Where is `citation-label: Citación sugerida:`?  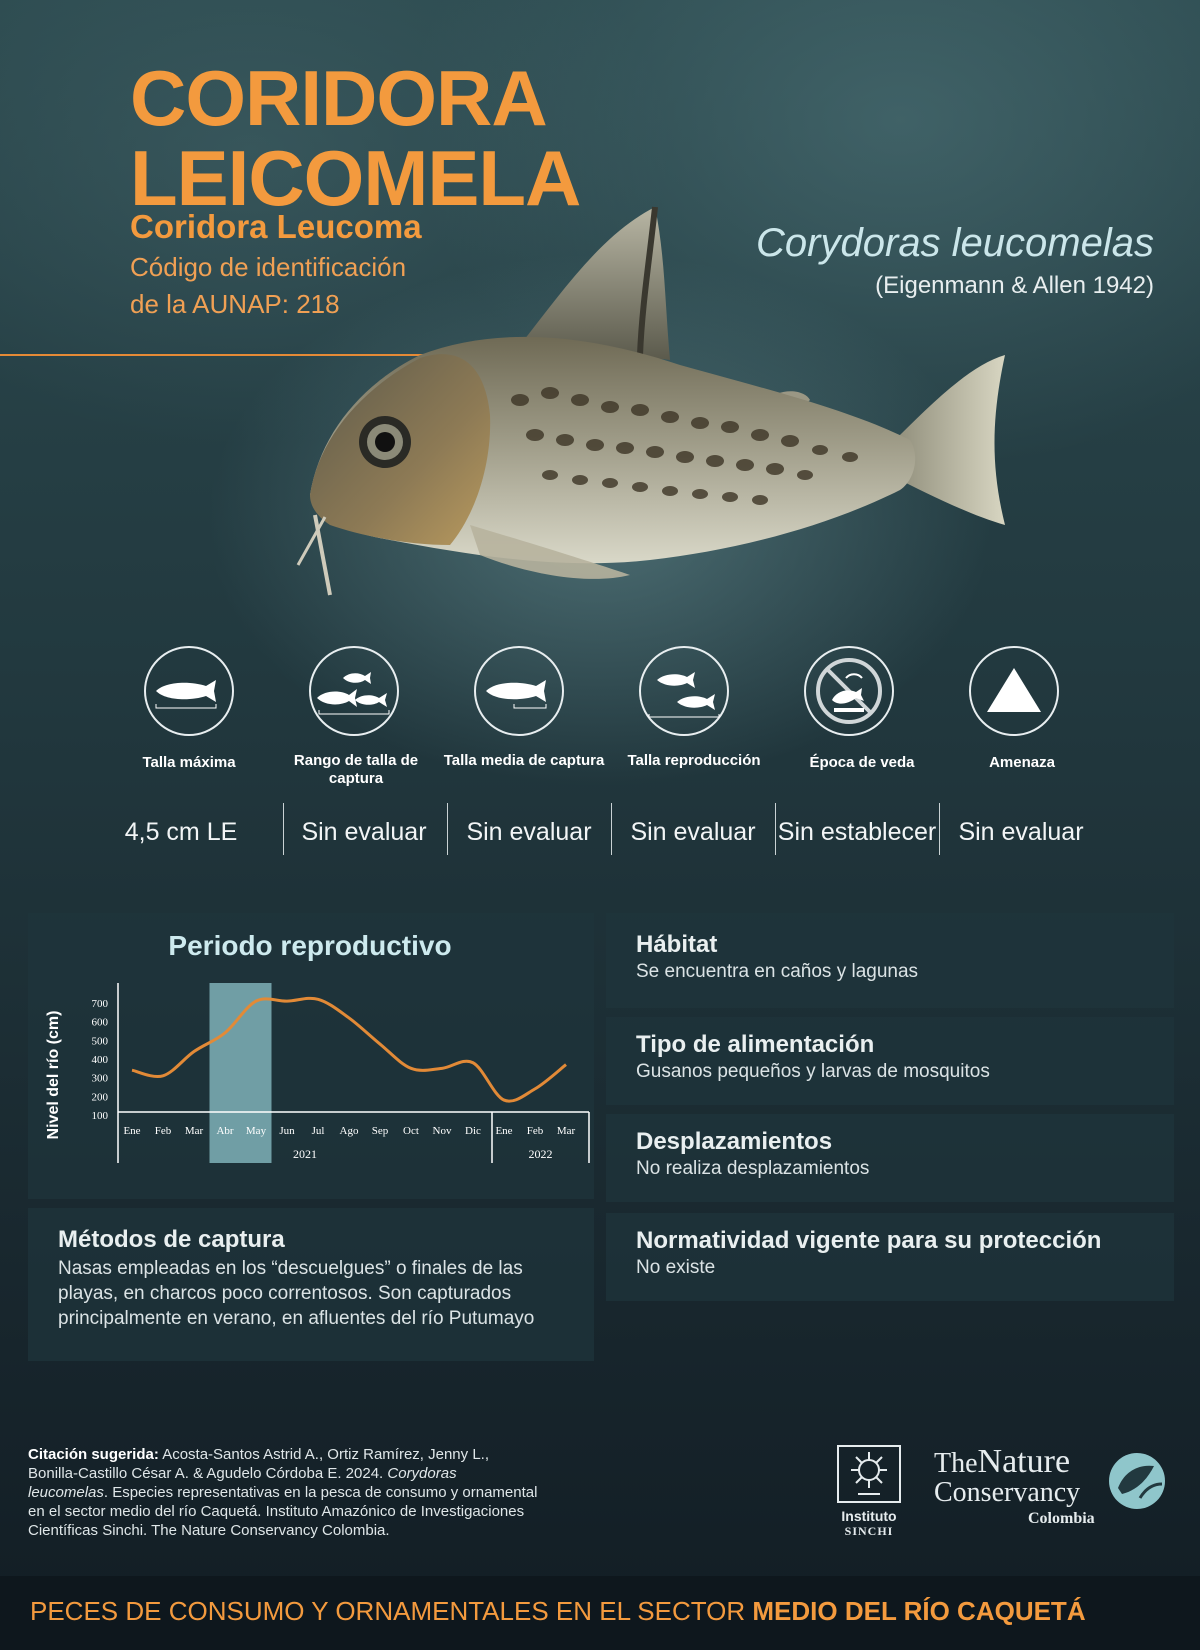 citation-label: Citación sugerida: is located at coordinates (93, 1454).